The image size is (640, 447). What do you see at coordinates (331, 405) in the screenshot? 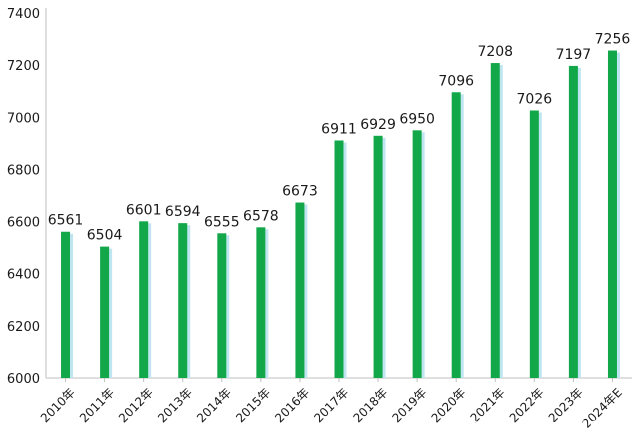
I see `x-tick-label: 2017年` at bounding box center [331, 405].